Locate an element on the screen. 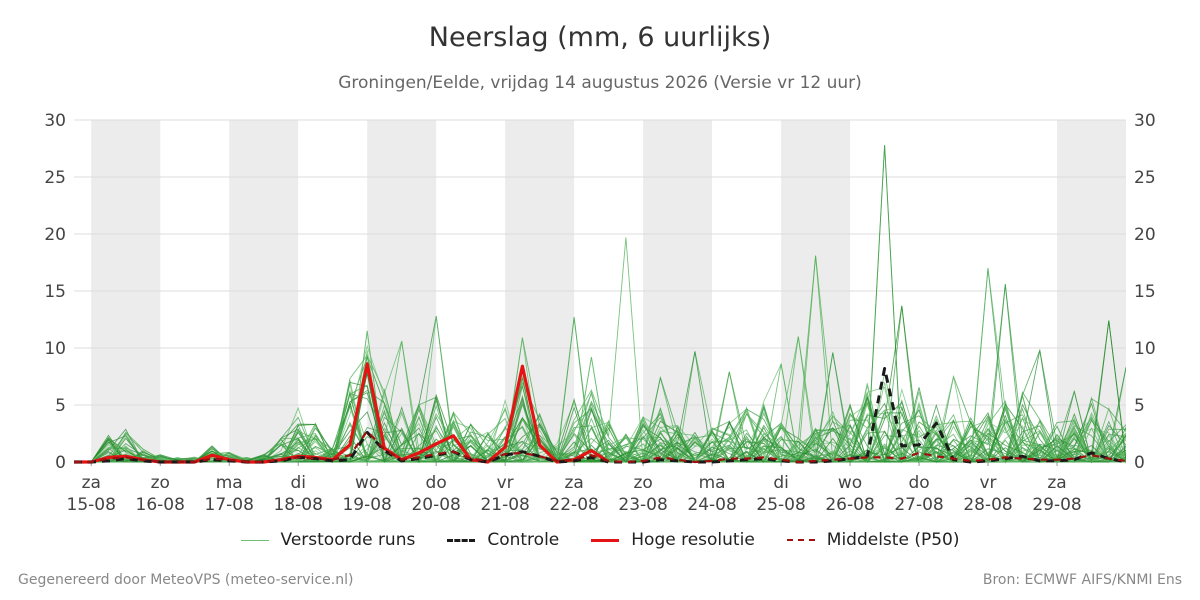  x-tick-date: 27-08 is located at coordinates (918, 505).